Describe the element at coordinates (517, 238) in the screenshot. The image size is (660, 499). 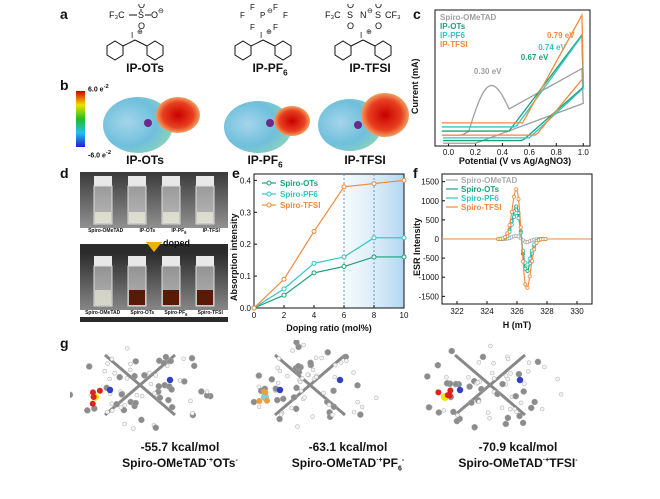
I see `esr-series` at that location.